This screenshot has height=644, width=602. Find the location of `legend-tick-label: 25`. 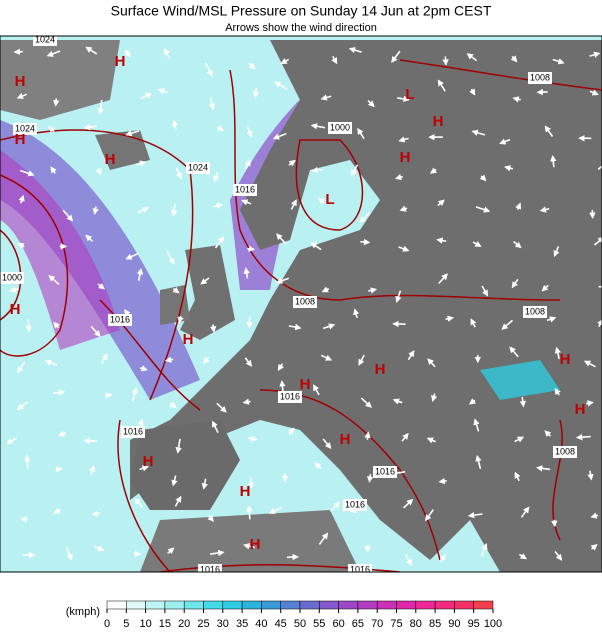

legend-tick-label: 25 is located at coordinates (203, 624).